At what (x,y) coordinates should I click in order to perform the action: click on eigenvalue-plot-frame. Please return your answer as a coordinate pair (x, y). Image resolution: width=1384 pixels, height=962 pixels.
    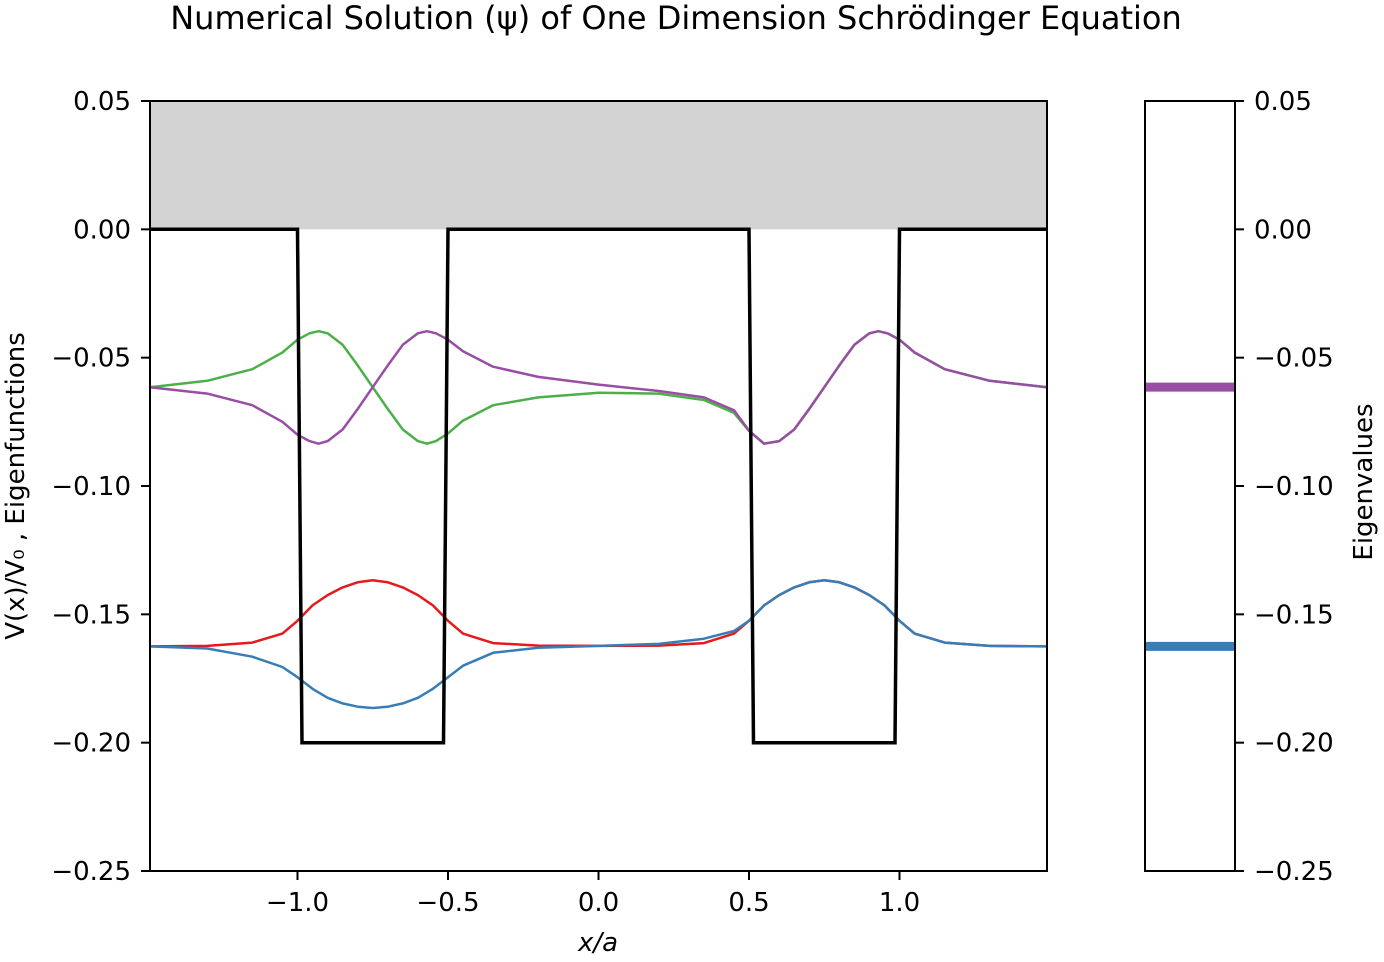
    Looking at the image, I should click on (1190, 486).